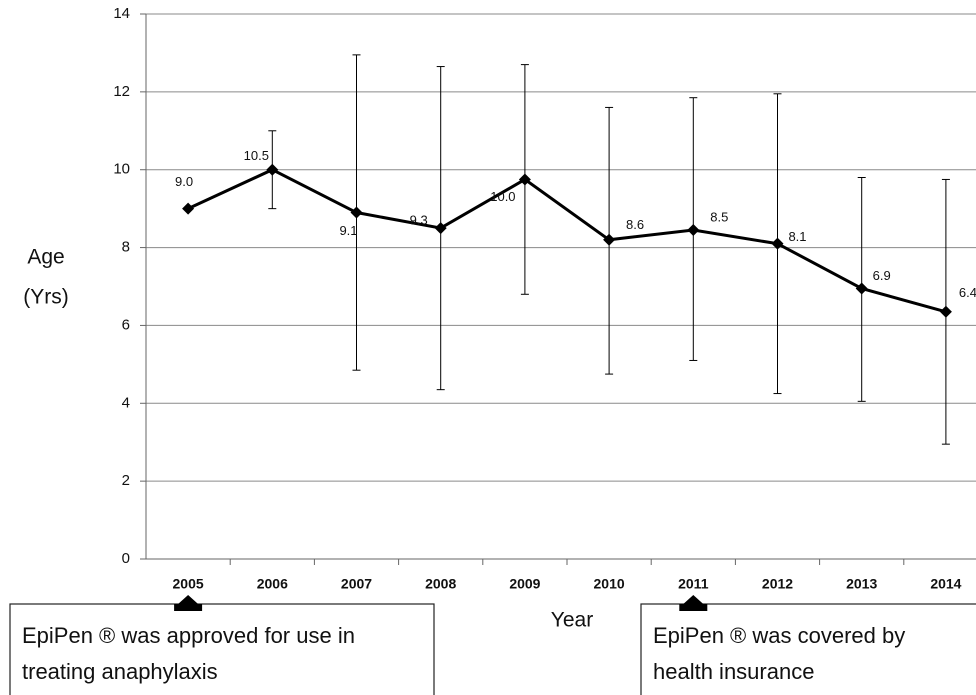 The image size is (976, 695). Describe the element at coordinates (733, 671) in the screenshot. I see `annotation-text: health insurance` at that location.